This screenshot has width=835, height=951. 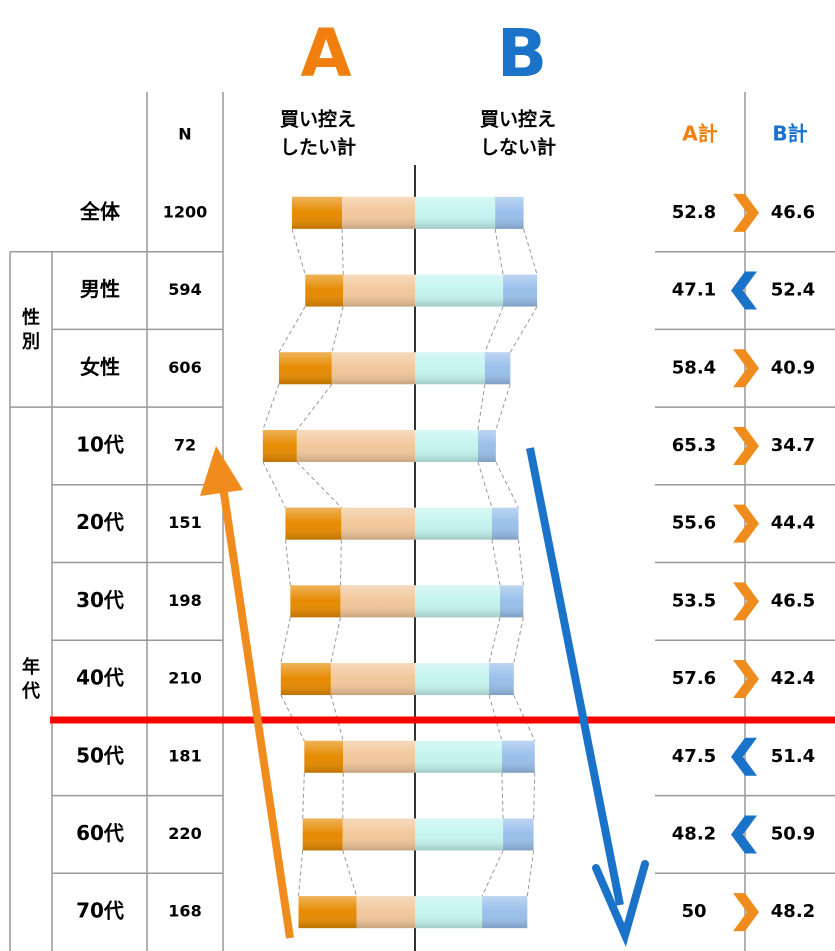 What do you see at coordinates (184, 678) in the screenshot?
I see `n-value: 210` at bounding box center [184, 678].